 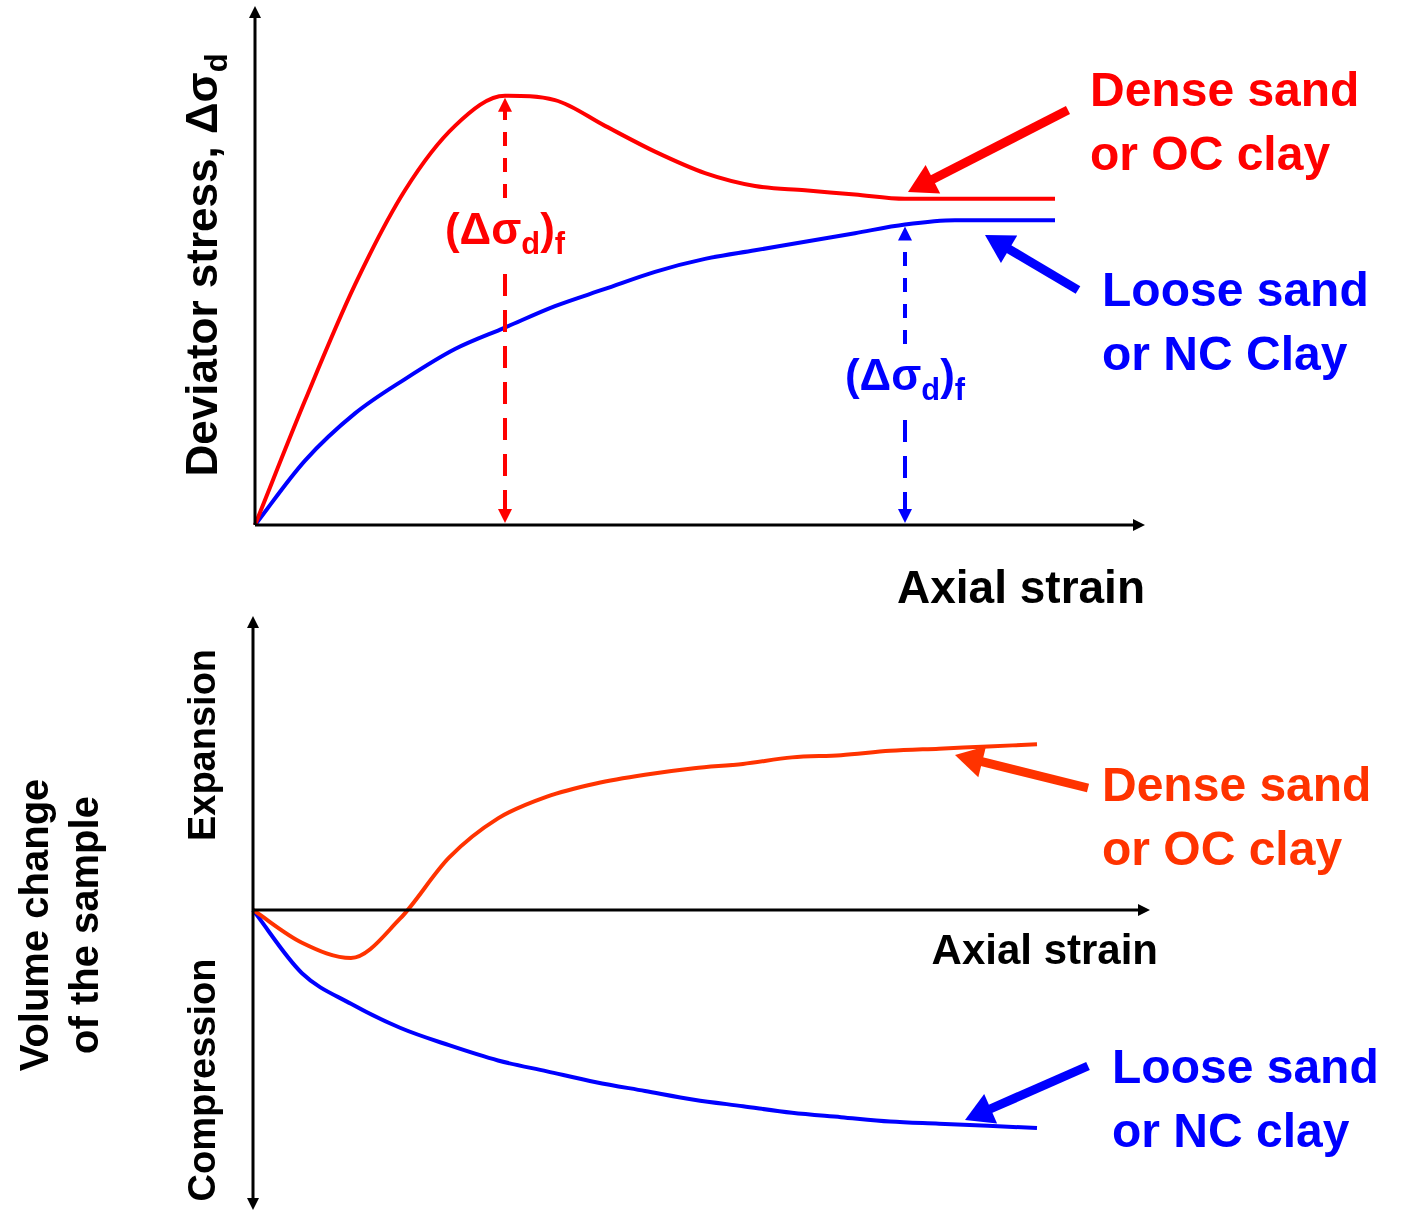 What do you see at coordinates (202, 1080) in the screenshot?
I see `text: Compression` at bounding box center [202, 1080].